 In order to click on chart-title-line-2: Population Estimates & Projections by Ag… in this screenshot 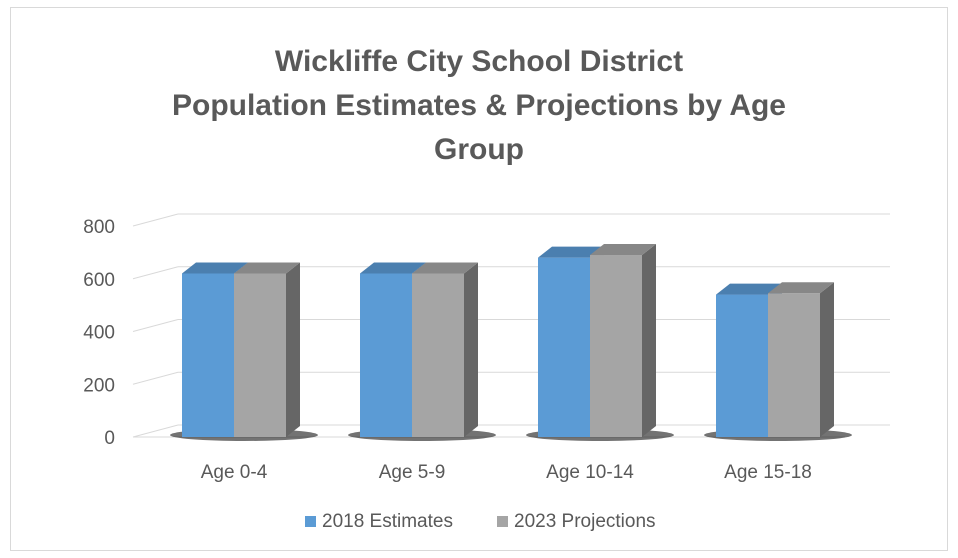, I will do `click(478, 105)`.